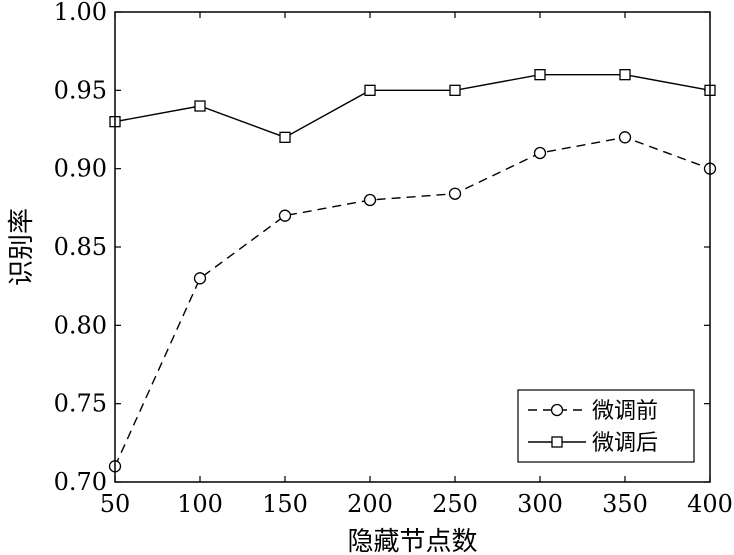 Image resolution: width=734 pixels, height=555 pixels. I want to click on x-tick-label: 200, so click(370, 504).